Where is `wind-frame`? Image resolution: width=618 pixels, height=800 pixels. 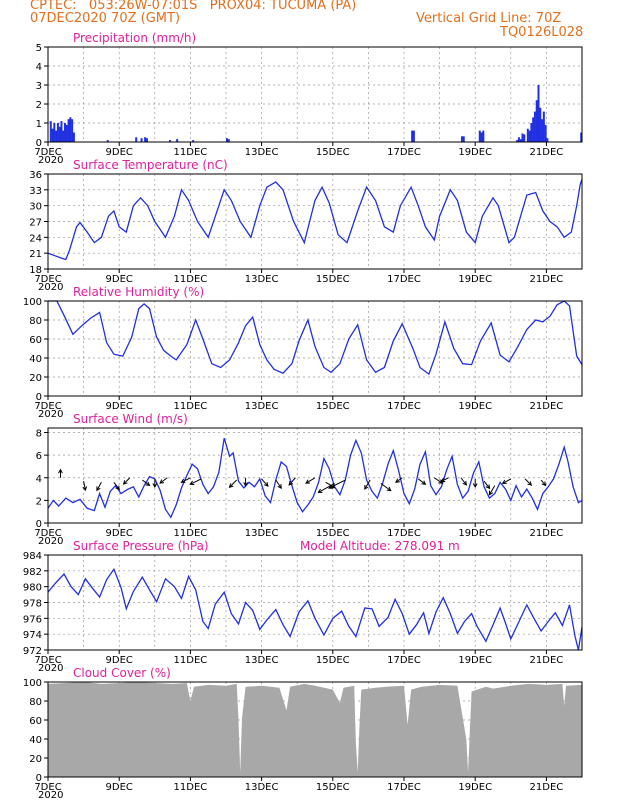
wind-frame is located at coordinates (315, 475).